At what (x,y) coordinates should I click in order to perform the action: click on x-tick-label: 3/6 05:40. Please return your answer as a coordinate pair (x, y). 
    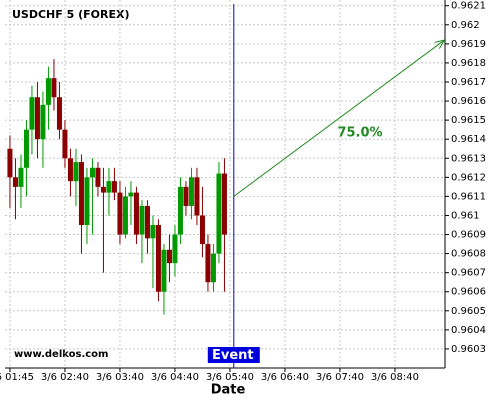
    Looking at the image, I should click on (230, 377).